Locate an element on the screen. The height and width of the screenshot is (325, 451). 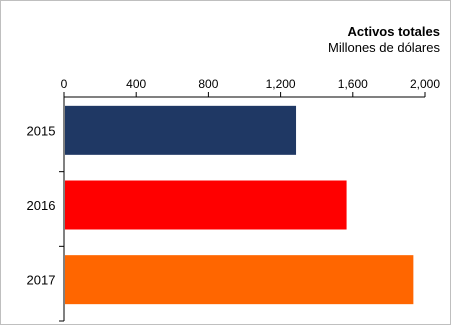
bar-2016 is located at coordinates (206, 205).